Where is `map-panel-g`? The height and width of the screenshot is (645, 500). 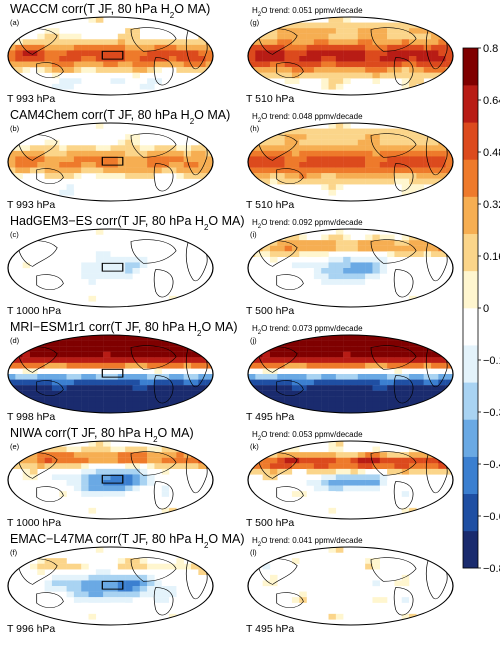 map-panel-g is located at coordinates (350, 56).